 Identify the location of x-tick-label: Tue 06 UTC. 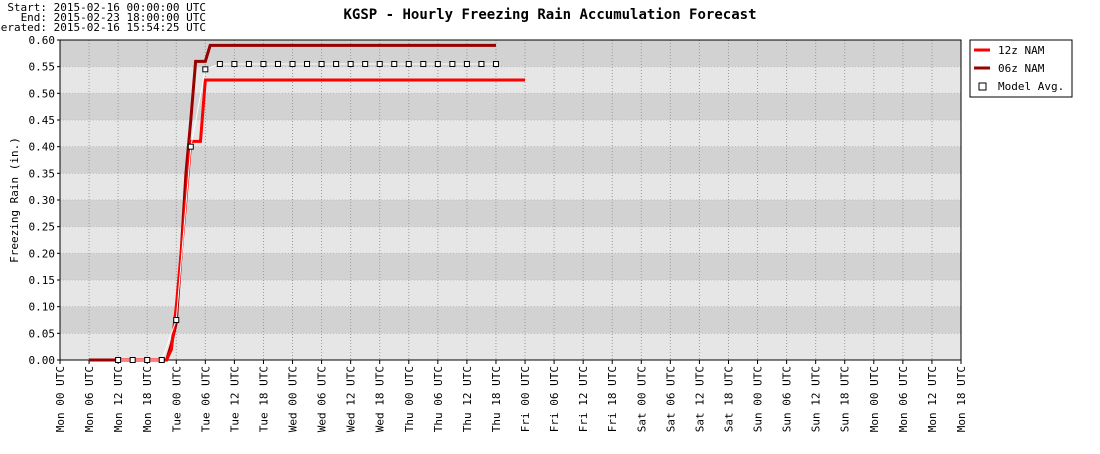
(205, 399).